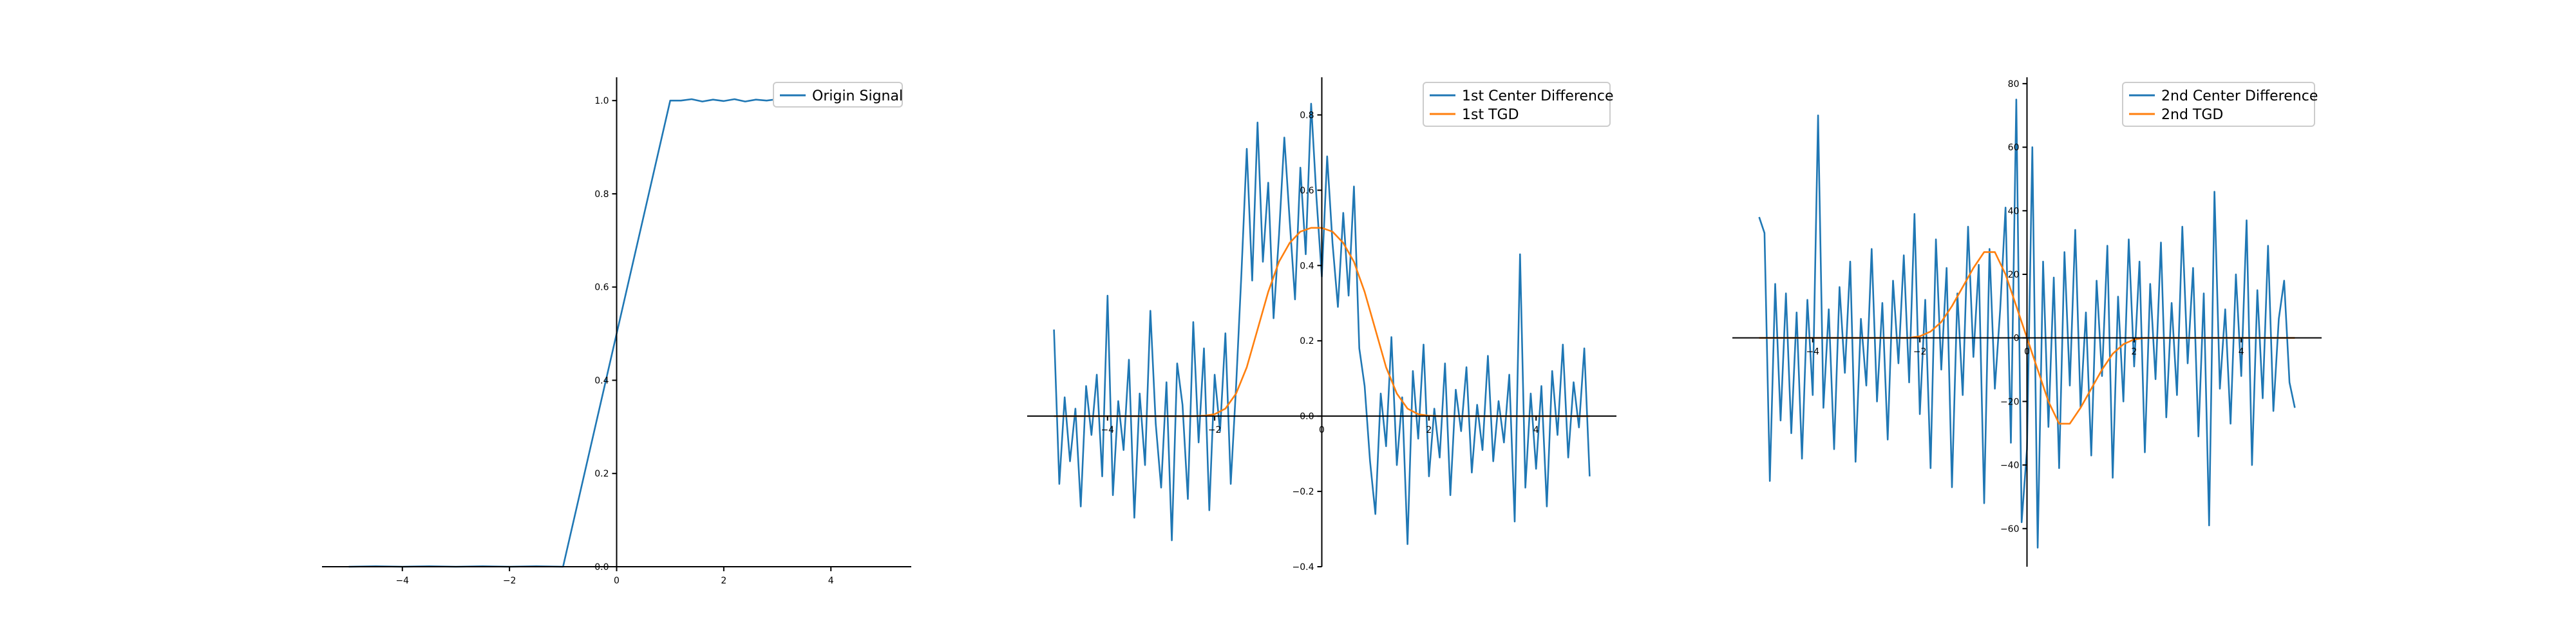 Image resolution: width=2576 pixels, height=644 pixels. Describe the element at coordinates (2010, 529) in the screenshot. I see `y-tick-label: −60` at that location.